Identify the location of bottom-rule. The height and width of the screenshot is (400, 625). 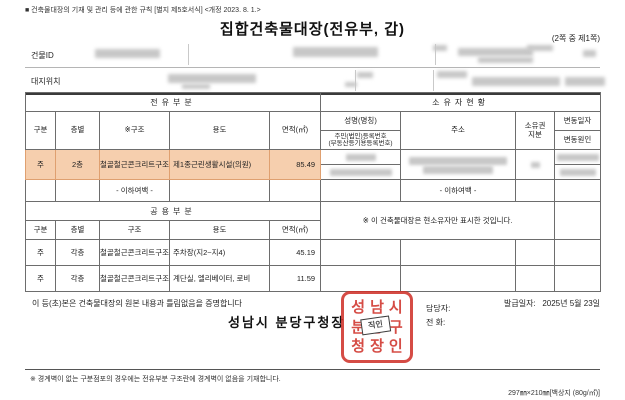
(312, 369).